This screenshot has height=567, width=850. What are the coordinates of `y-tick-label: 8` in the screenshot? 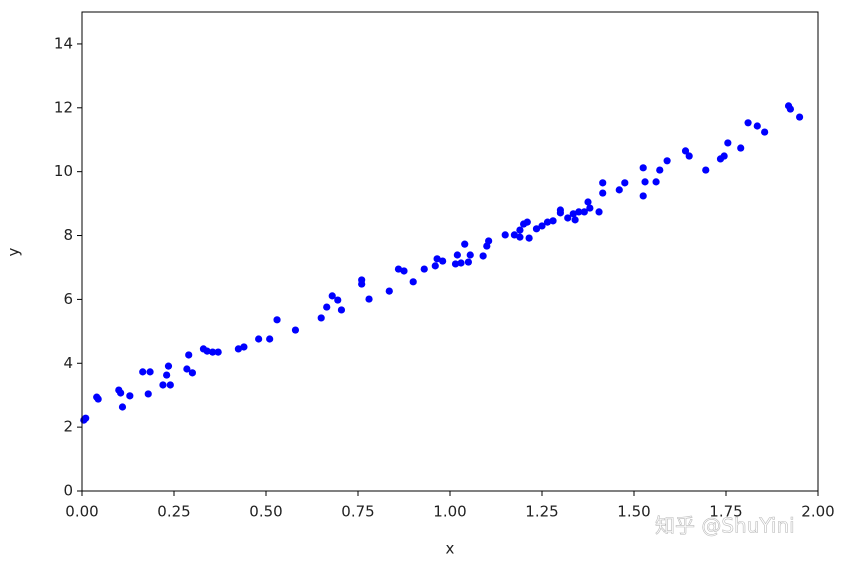 It's located at (68, 235).